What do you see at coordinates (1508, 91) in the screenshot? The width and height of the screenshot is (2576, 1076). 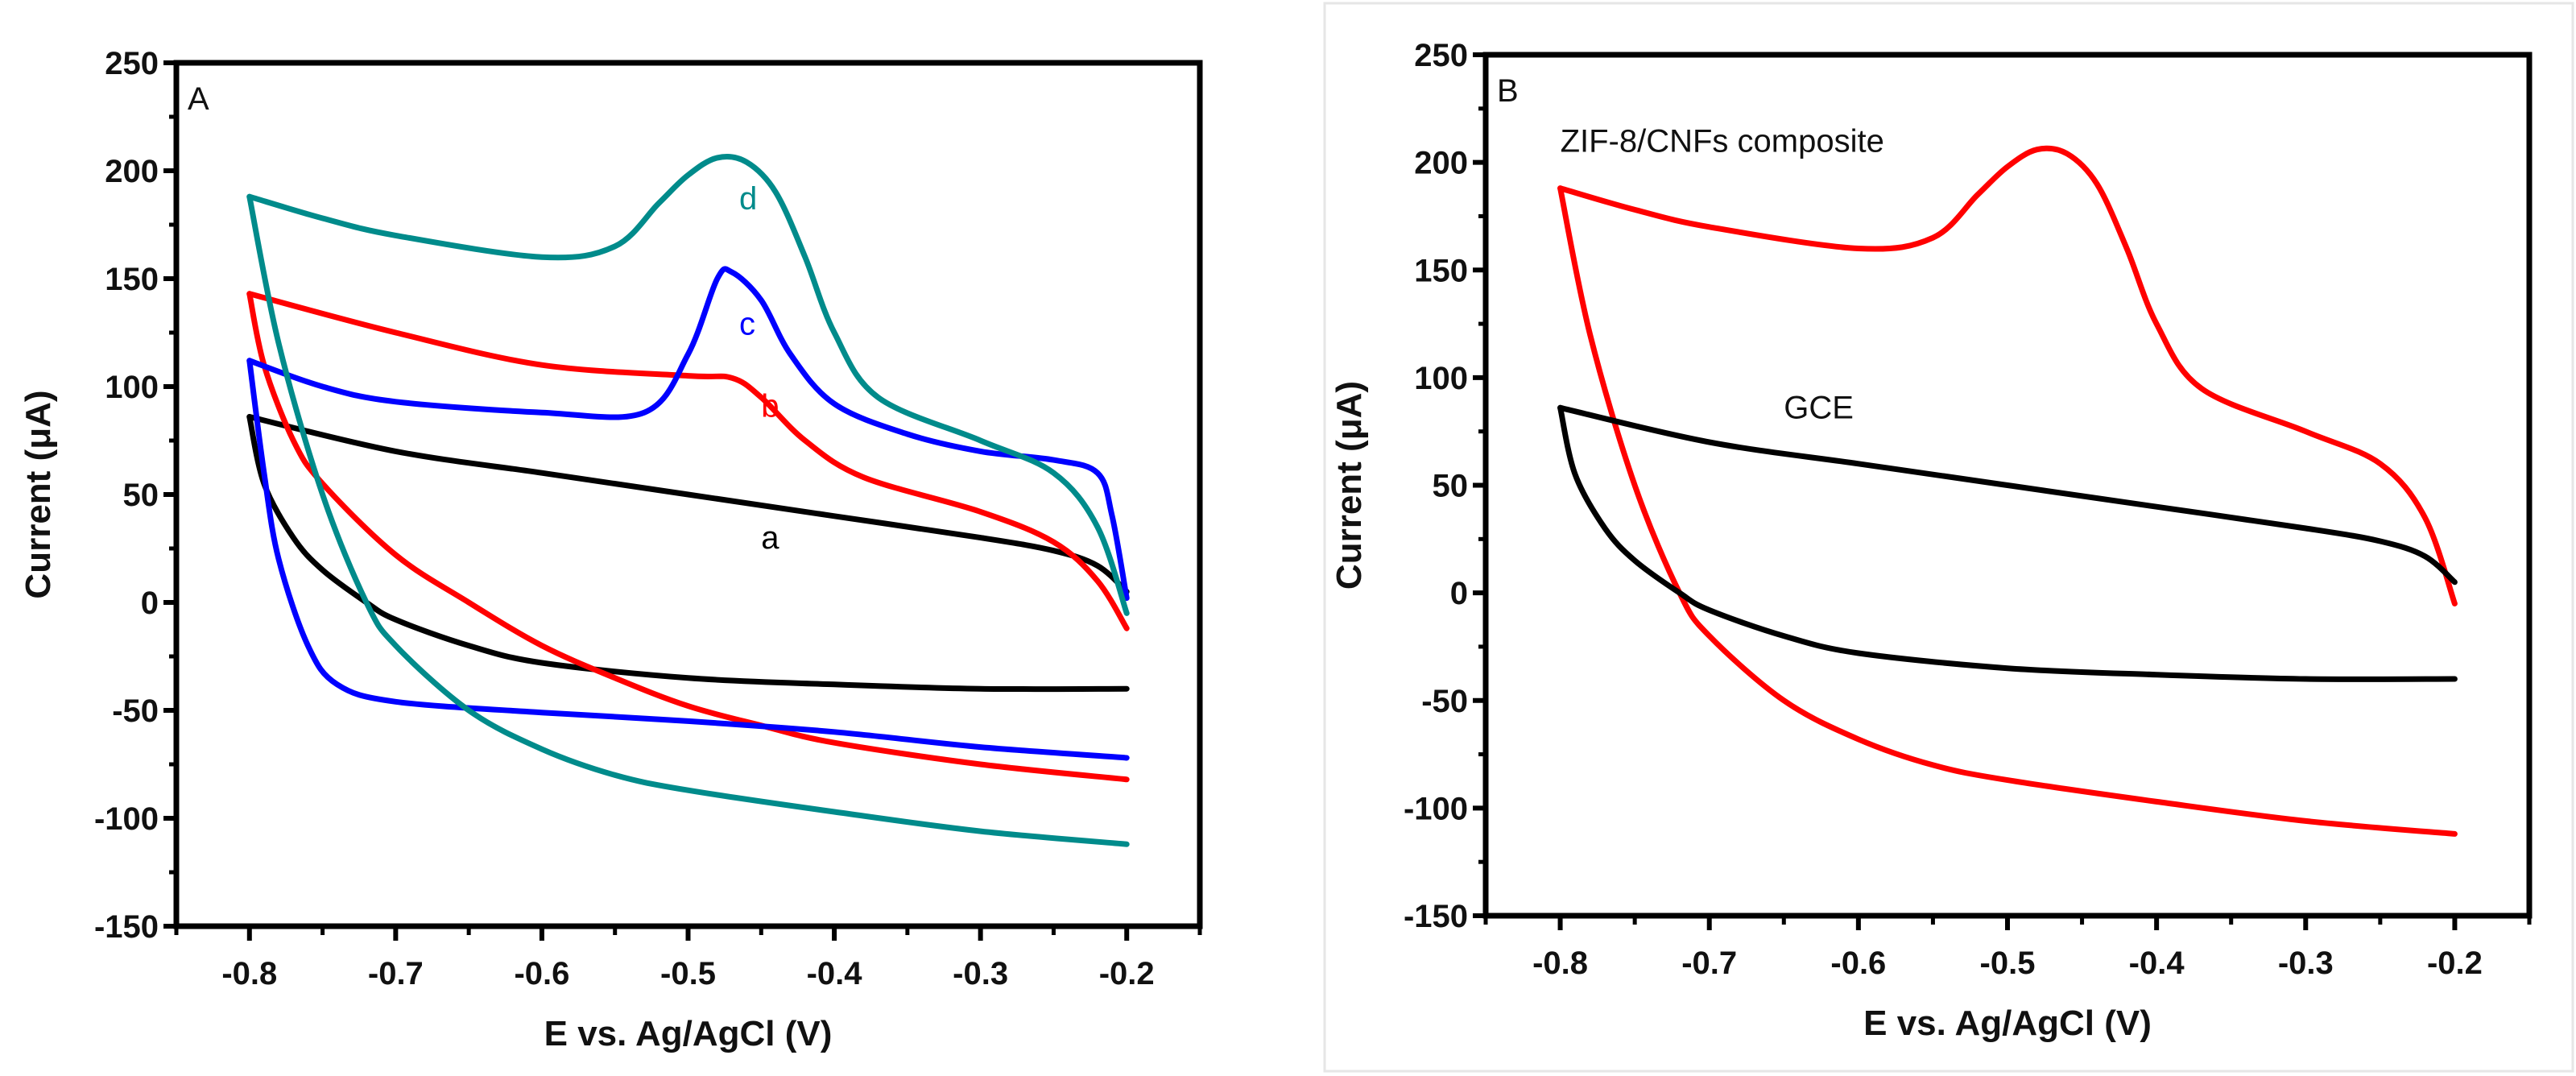 I see `panel-label: B` at bounding box center [1508, 91].